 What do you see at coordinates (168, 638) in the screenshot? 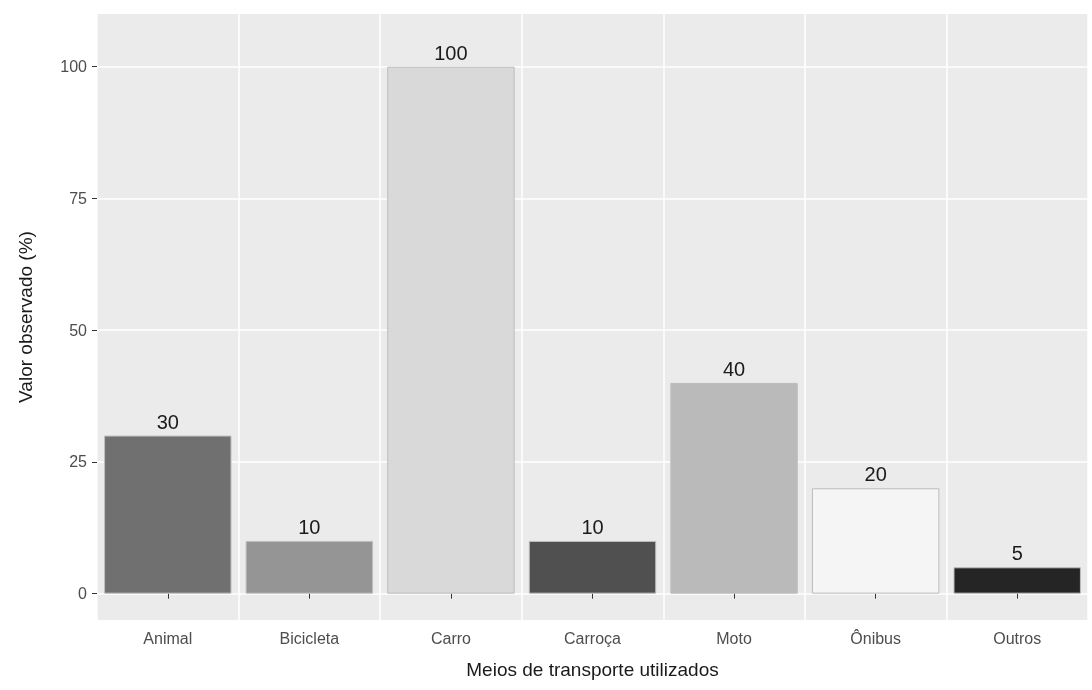
I see `x-tick-label: Animal` at bounding box center [168, 638].